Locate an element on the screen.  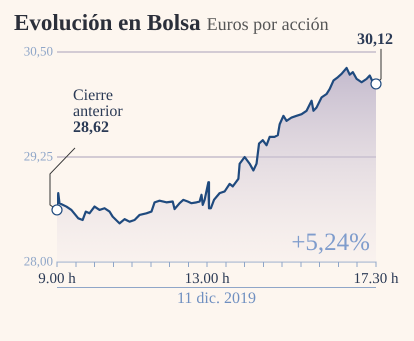
x-axis-title: 11 dic. 2019 is located at coordinates (216, 297).